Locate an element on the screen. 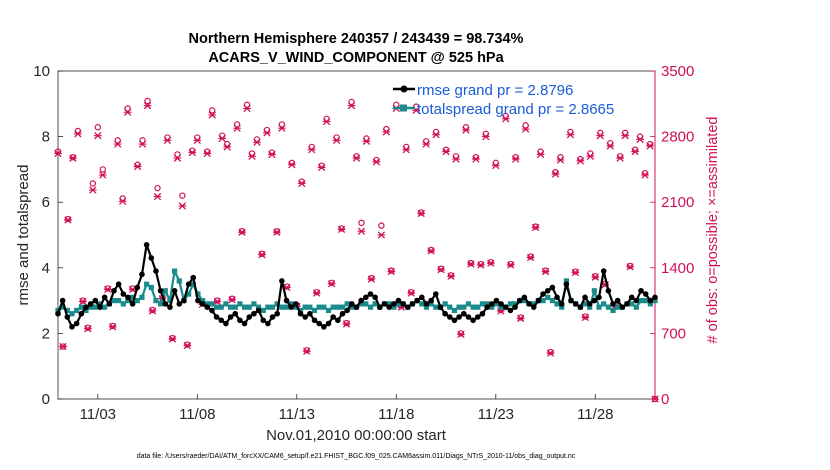 Image resolution: width=830 pixels, height=470 pixels. x-tick-label: 11/03 is located at coordinates (98, 414).